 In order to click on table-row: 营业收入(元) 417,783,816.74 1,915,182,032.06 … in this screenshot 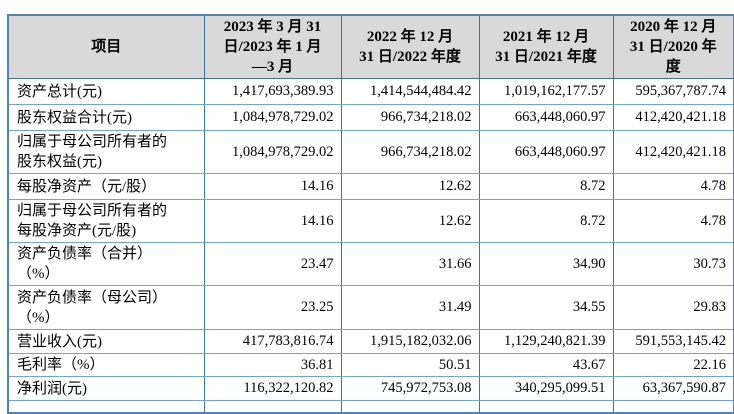, I will do `click(370, 341)`.